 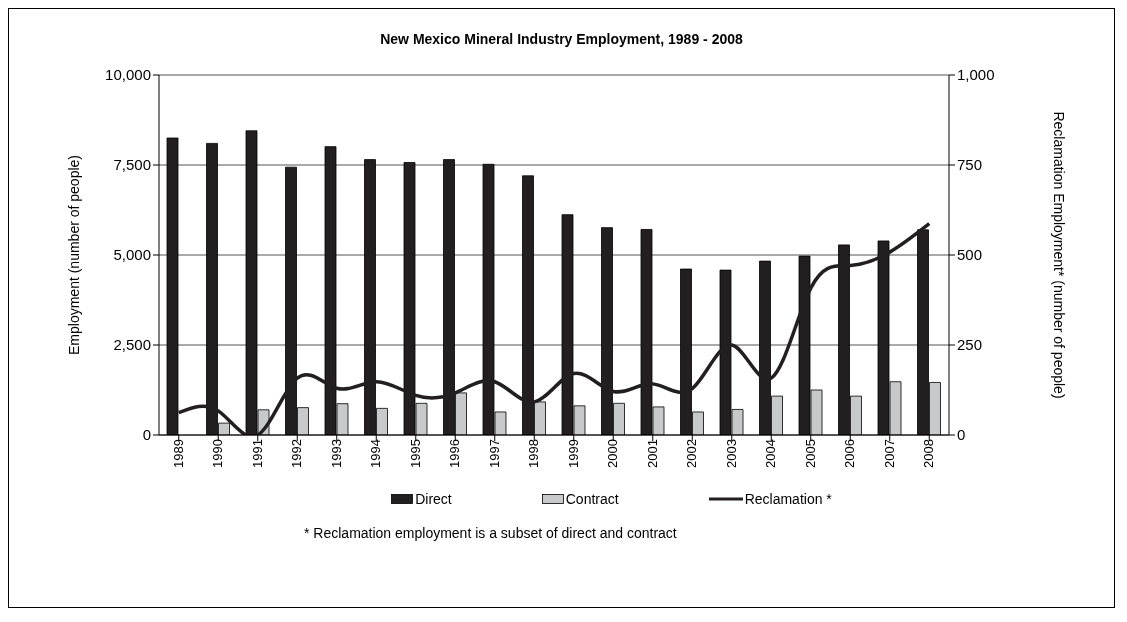 I want to click on x-tick-label: 2004, so click(x=771, y=453).